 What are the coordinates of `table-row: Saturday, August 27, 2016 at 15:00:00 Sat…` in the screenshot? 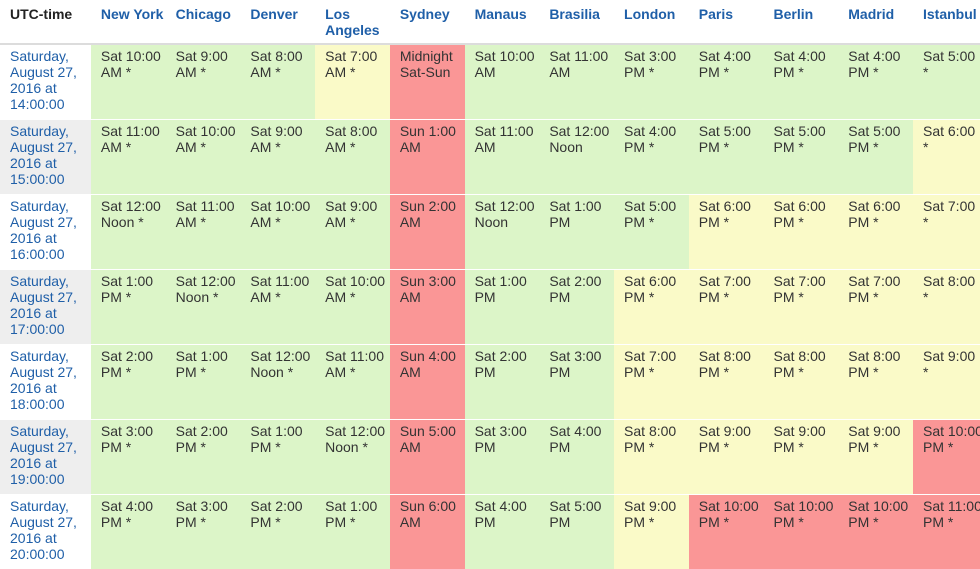 It's located at (490, 156).